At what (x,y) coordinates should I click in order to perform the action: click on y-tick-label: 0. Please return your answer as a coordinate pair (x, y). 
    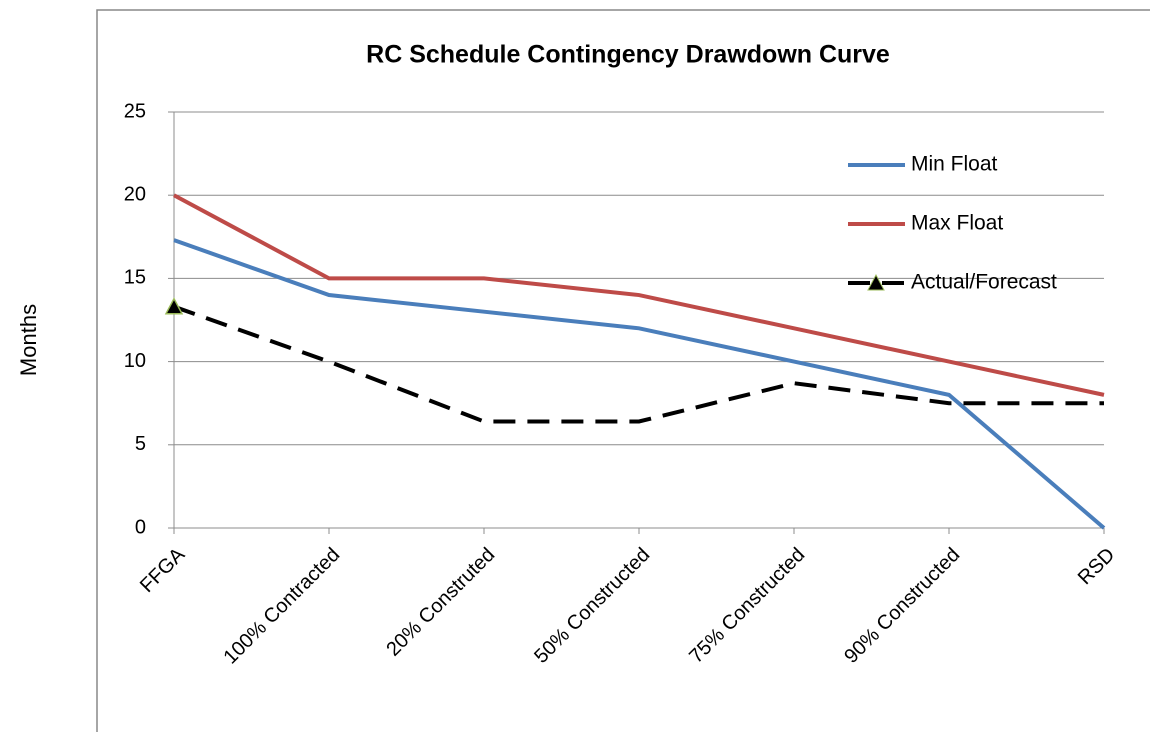
    Looking at the image, I should click on (140, 527).